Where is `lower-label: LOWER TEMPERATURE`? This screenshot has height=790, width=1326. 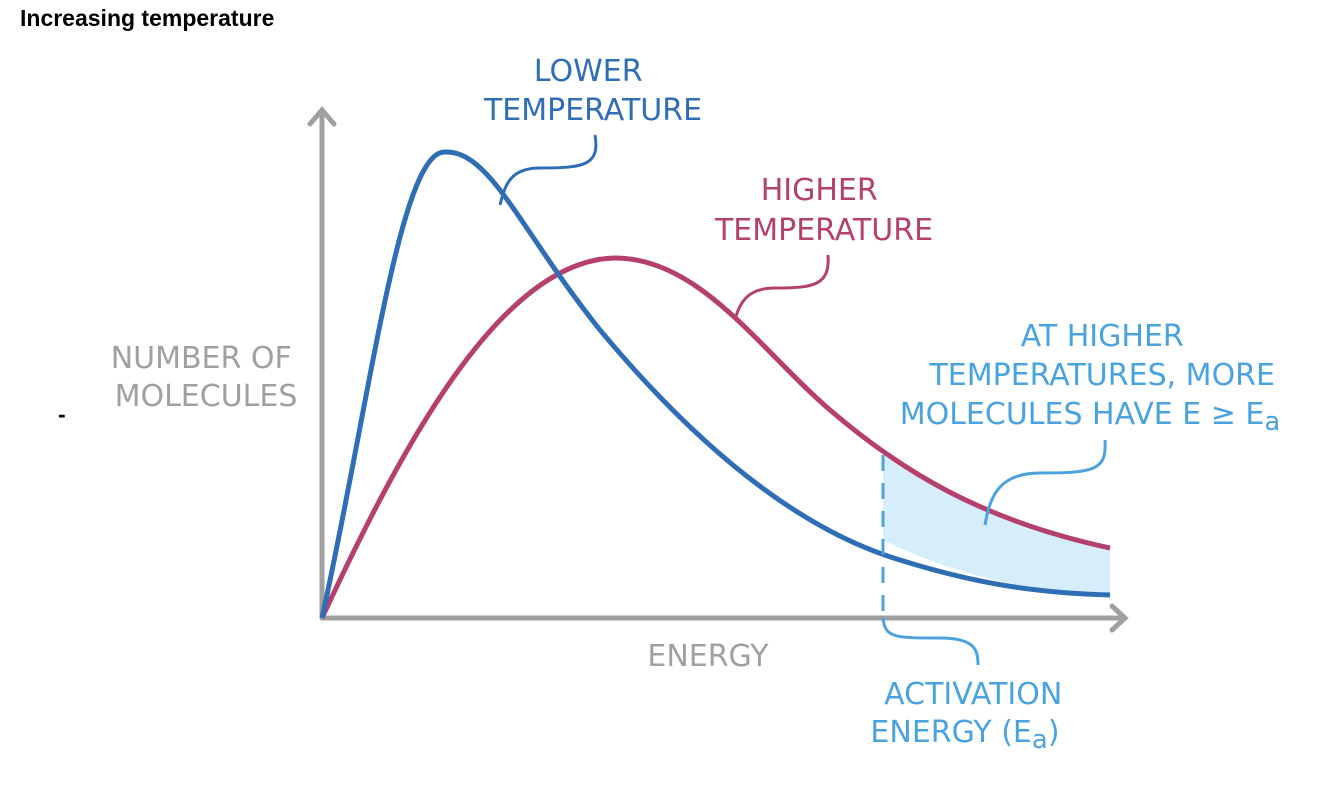
lower-label: LOWER TEMPERATURE is located at coordinates (592, 91).